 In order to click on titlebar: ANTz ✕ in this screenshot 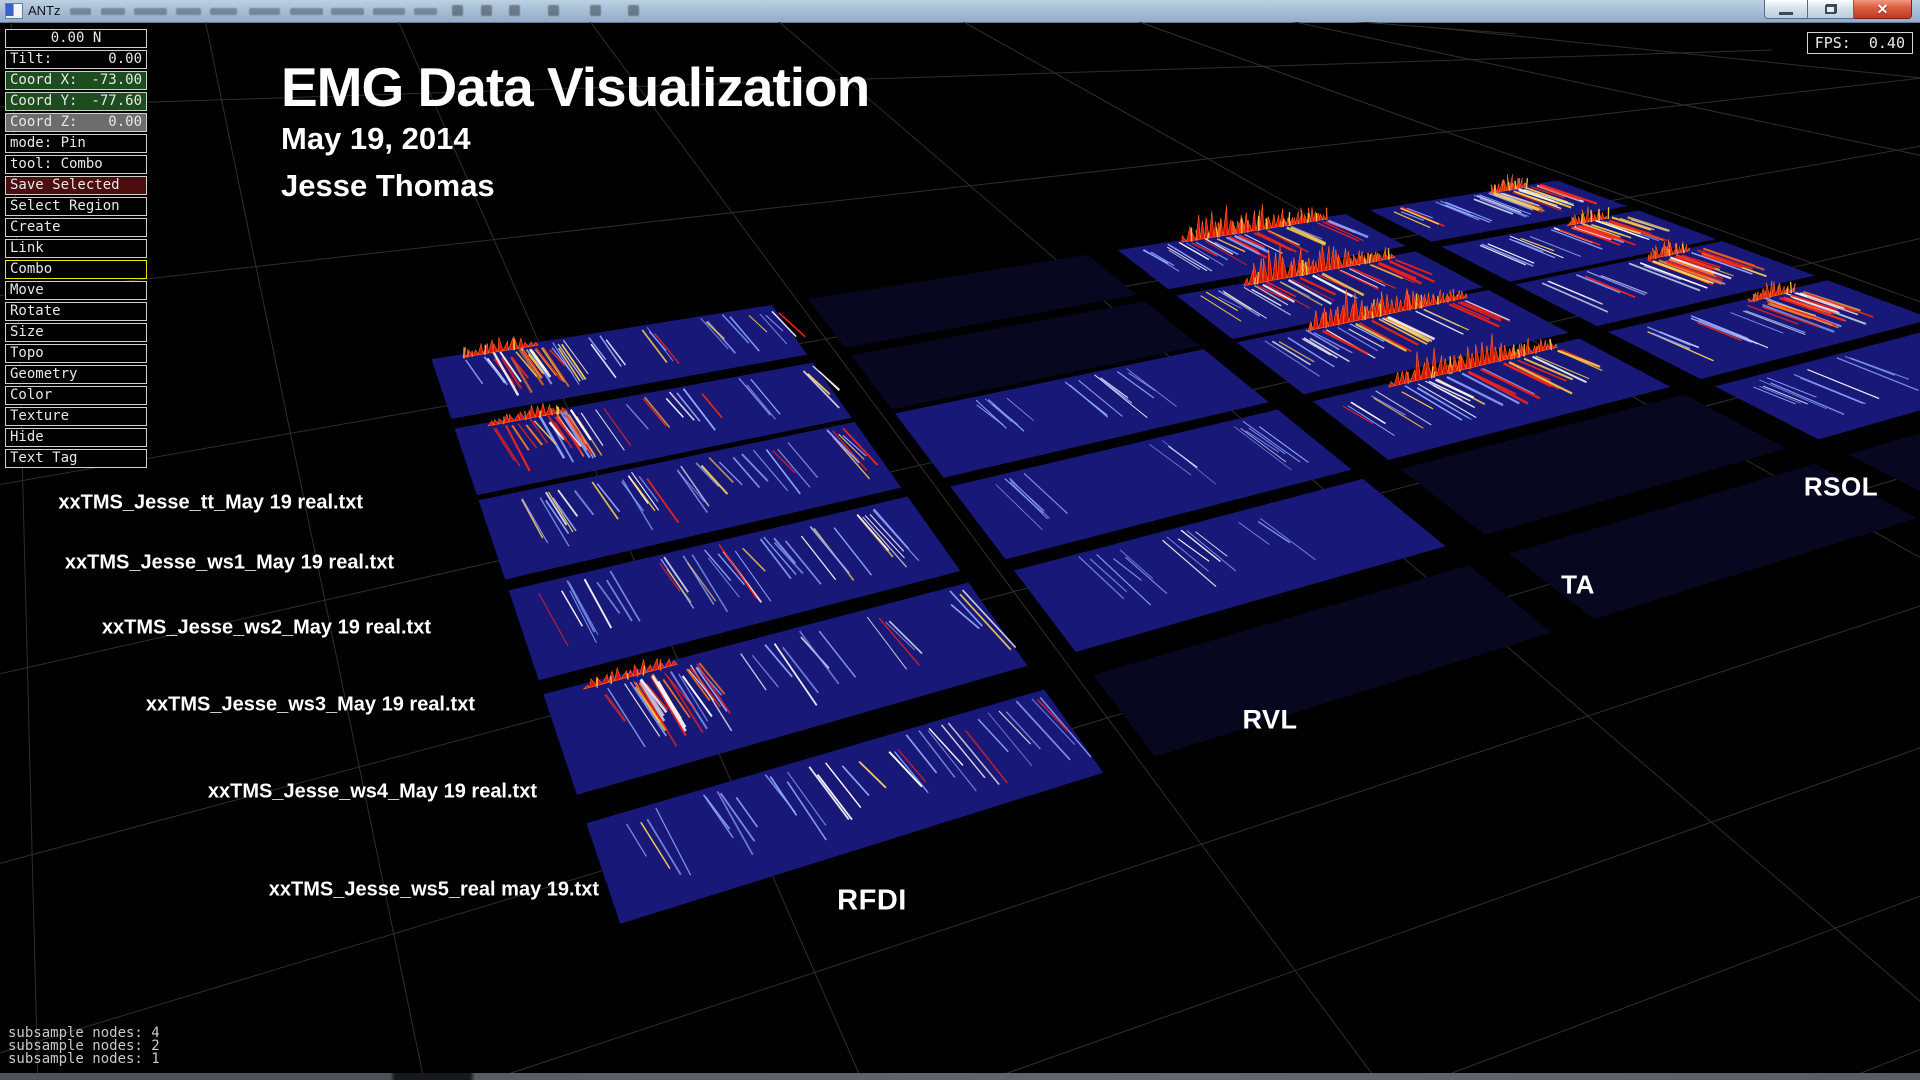, I will do `click(960, 11)`.